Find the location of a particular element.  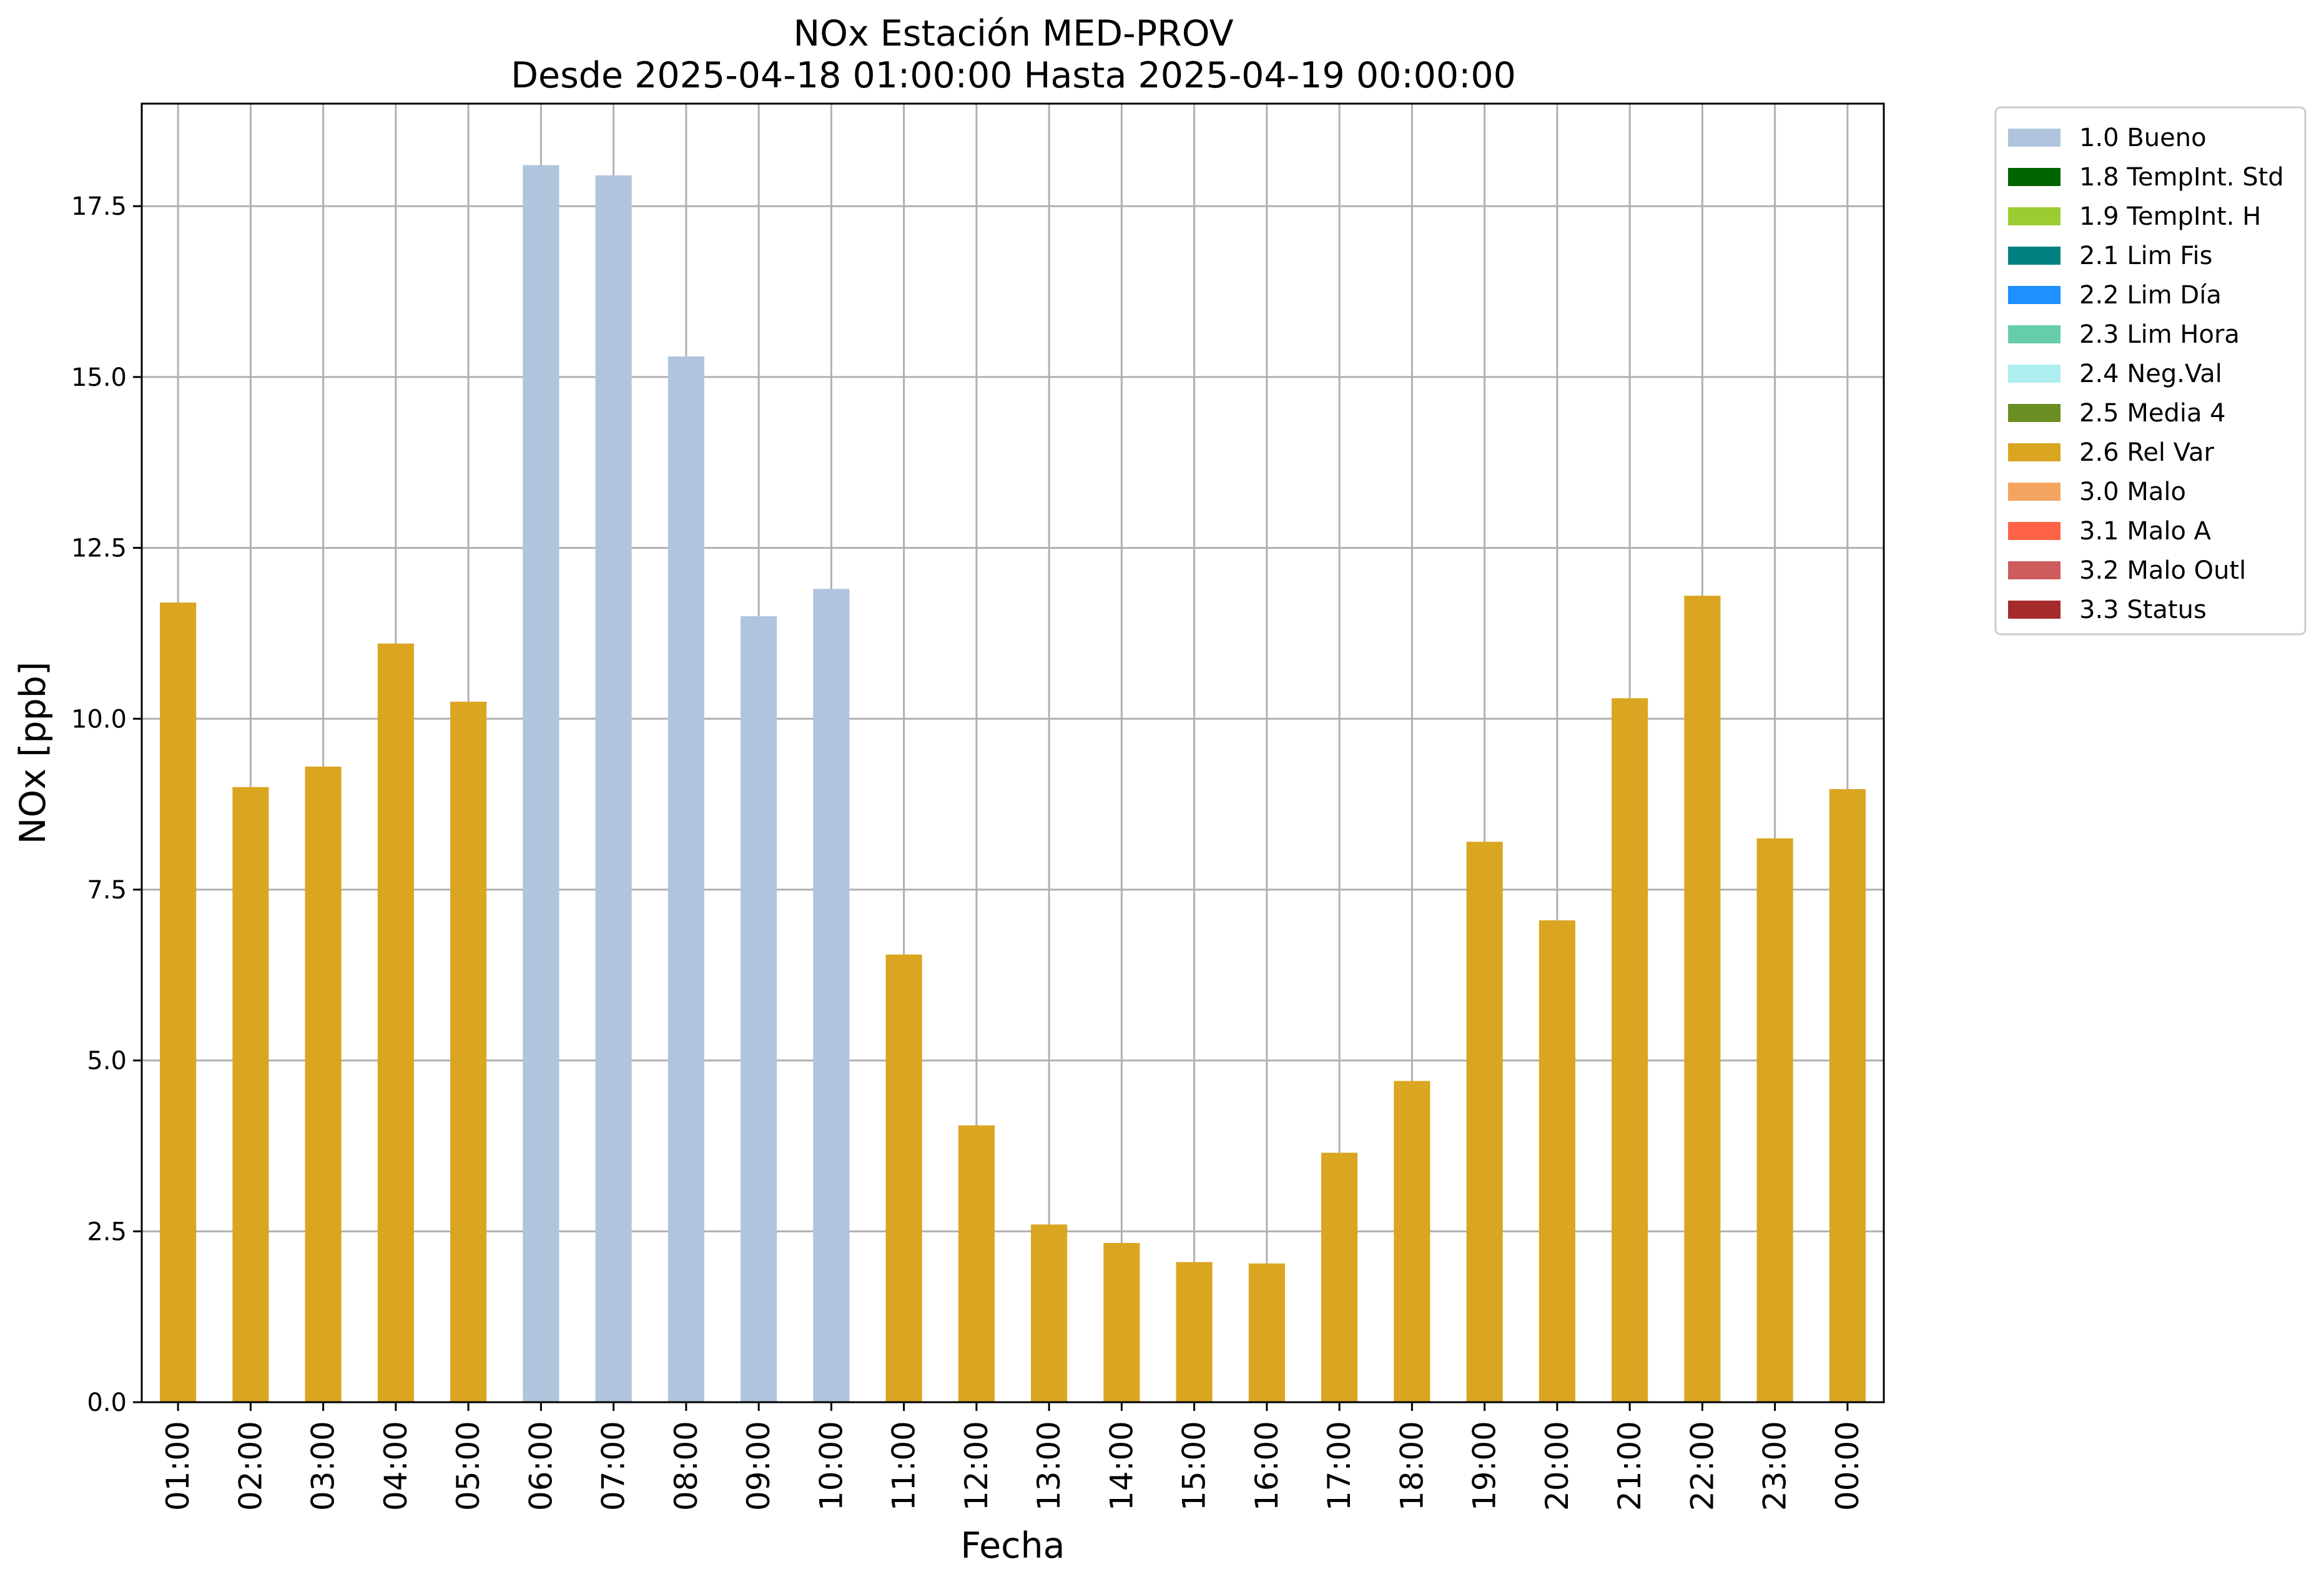

y-tick-label: 17.5 is located at coordinates (99, 206).